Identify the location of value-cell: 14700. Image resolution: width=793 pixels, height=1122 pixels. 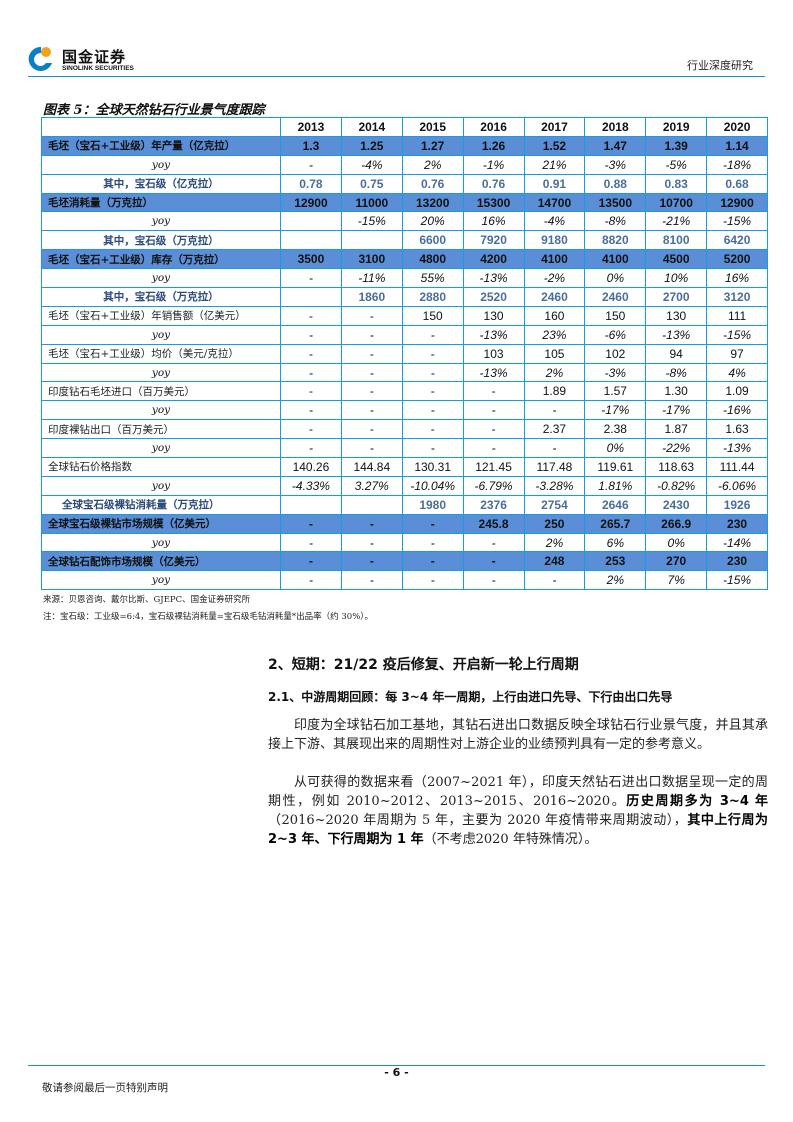
(554, 202).